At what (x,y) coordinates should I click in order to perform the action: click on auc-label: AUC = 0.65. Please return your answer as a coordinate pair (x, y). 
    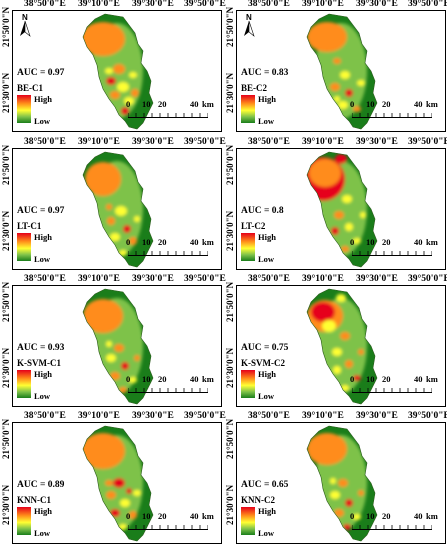
    Looking at the image, I should click on (265, 485).